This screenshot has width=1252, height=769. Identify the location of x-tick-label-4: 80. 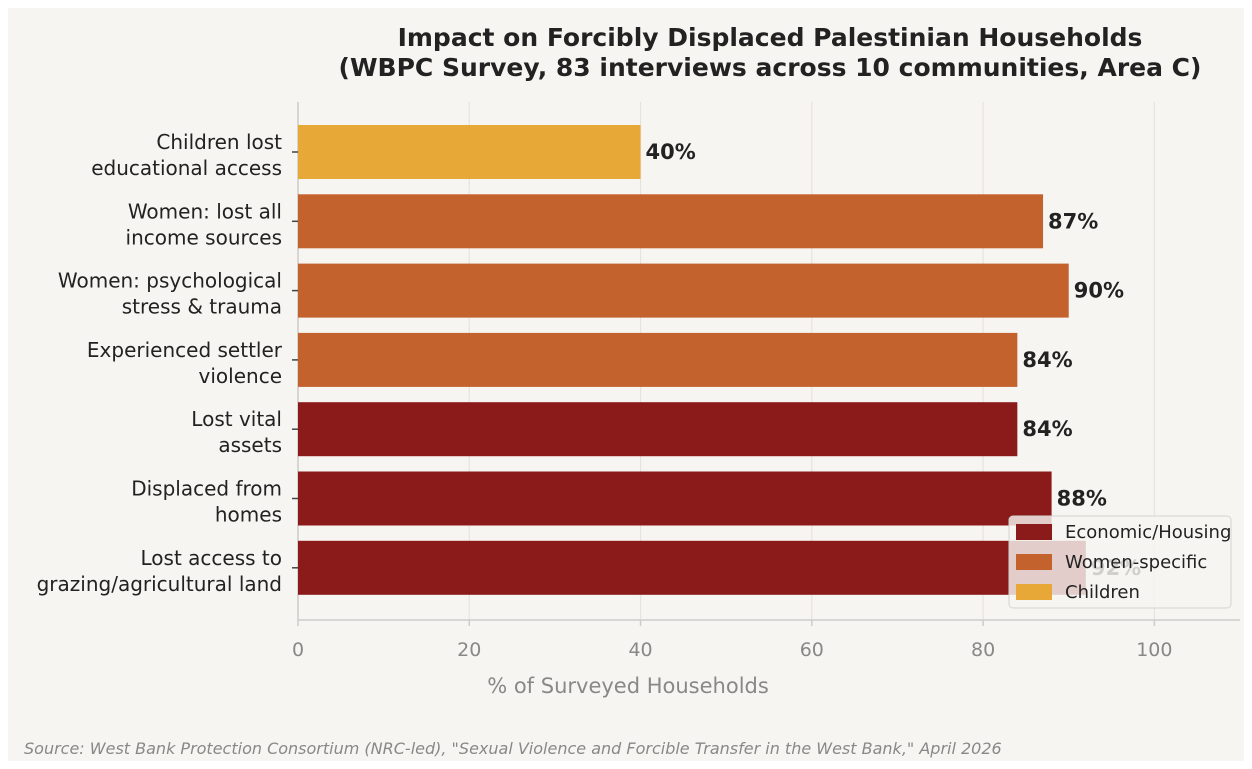
(983, 650).